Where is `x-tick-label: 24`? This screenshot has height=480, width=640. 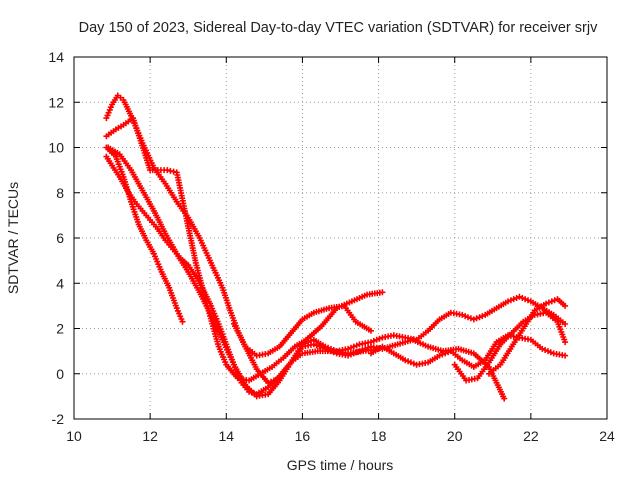 x-tick-label: 24 is located at coordinates (607, 436).